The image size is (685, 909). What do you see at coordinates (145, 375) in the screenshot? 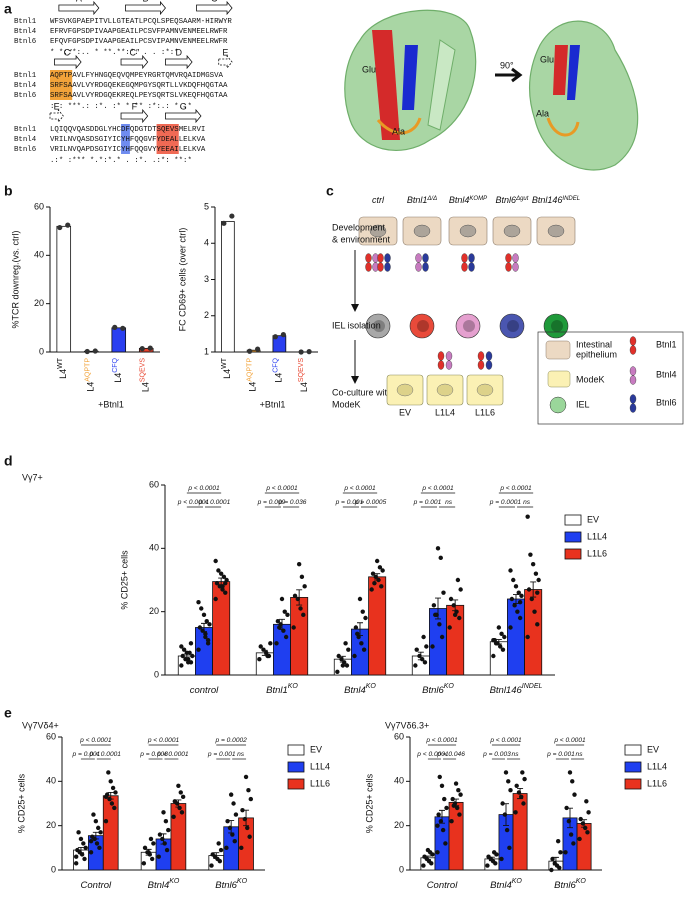
I see `x-tick-label: L4SQEVS` at bounding box center [145, 375].